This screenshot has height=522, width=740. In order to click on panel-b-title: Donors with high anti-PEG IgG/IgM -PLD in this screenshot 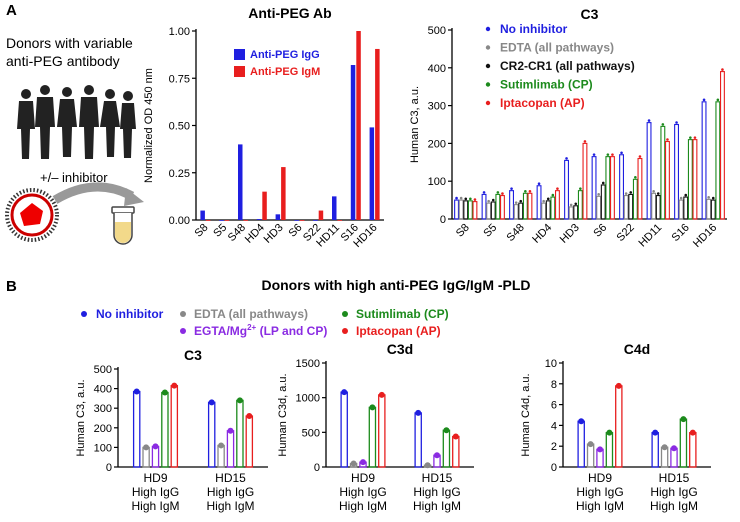, I will do `click(395, 285)`.